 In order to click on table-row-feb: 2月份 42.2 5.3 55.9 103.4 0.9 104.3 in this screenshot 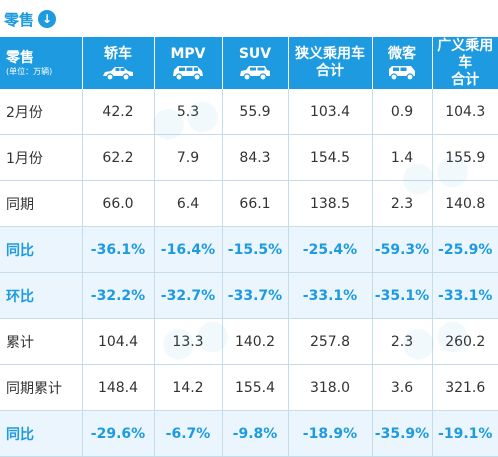, I will do `click(249, 112)`.